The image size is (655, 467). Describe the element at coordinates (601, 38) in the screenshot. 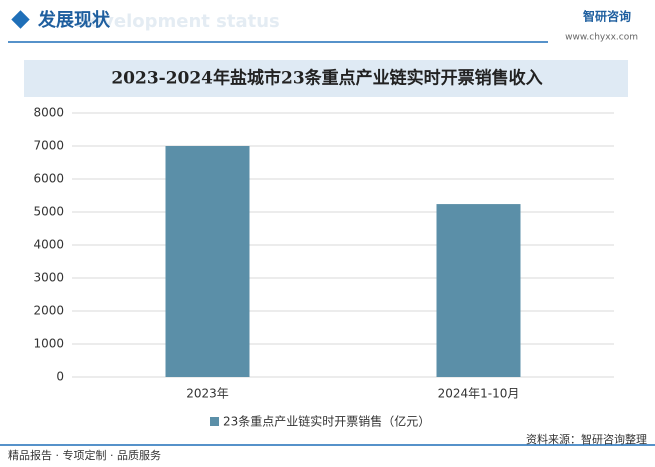

I see `url: www.chyxx.com` at that location.